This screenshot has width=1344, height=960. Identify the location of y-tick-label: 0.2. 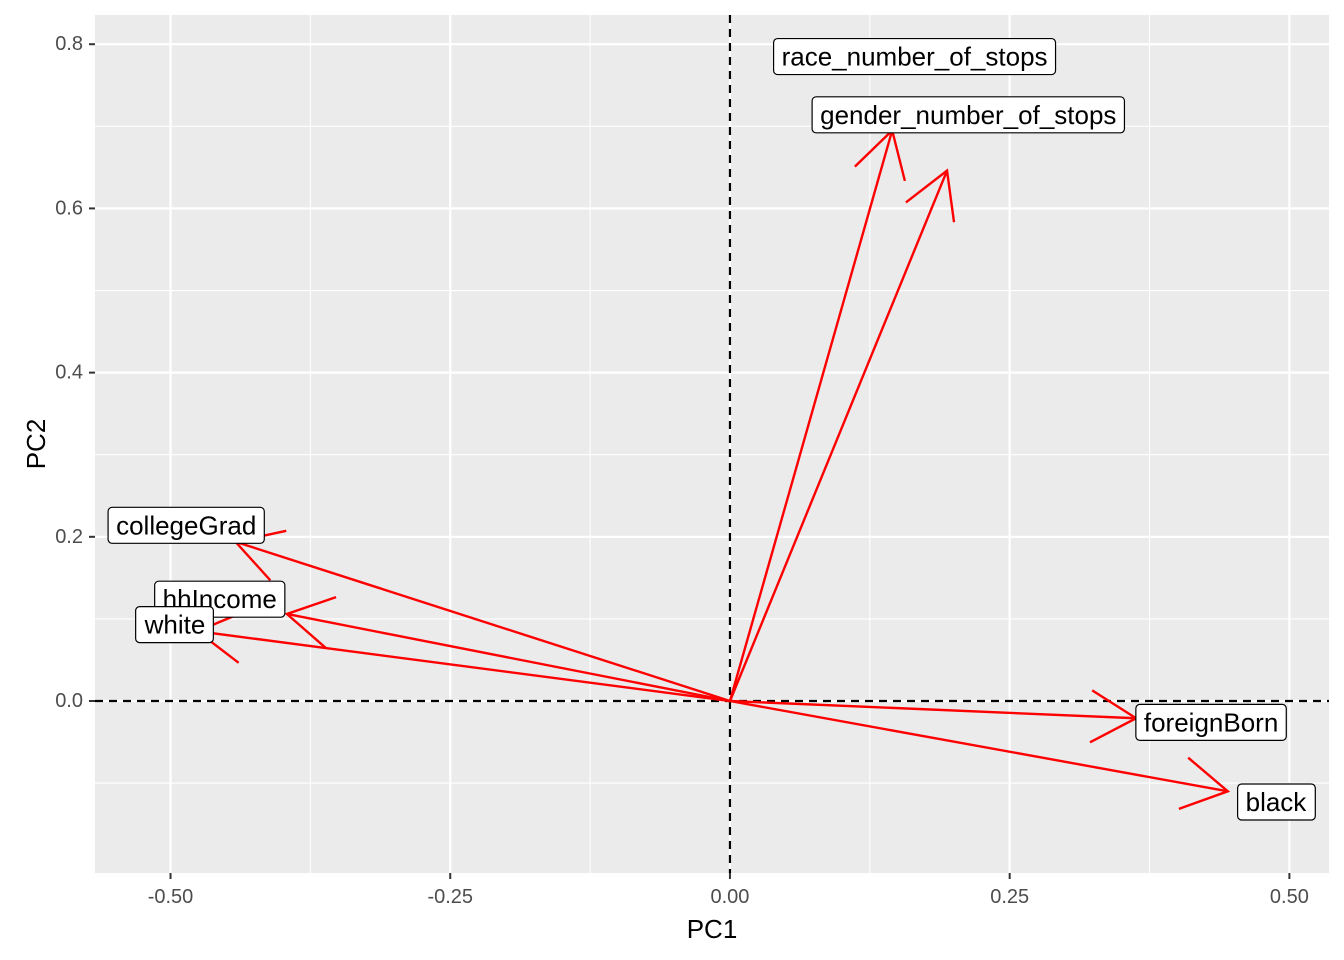
(69, 537).